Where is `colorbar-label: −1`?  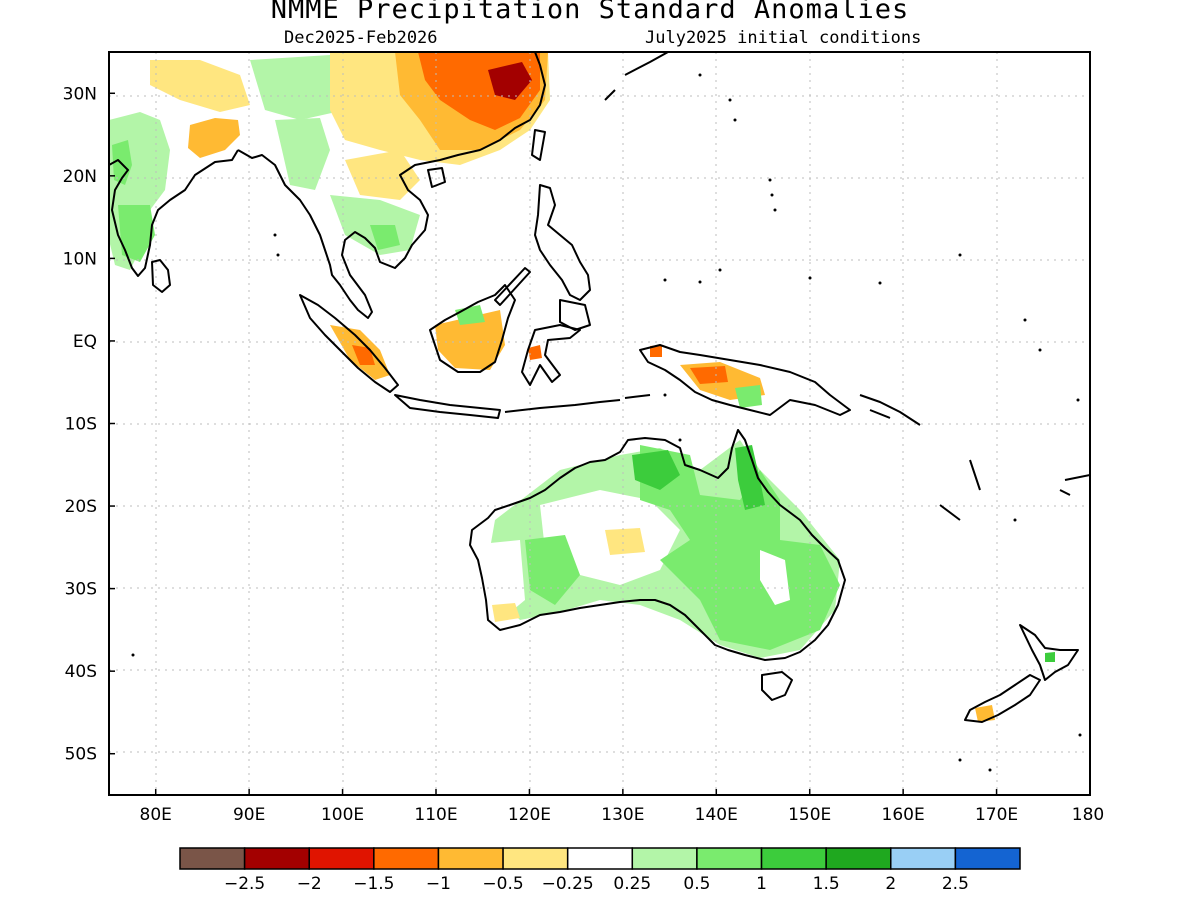
colorbar-label: −1 is located at coordinates (438, 884).